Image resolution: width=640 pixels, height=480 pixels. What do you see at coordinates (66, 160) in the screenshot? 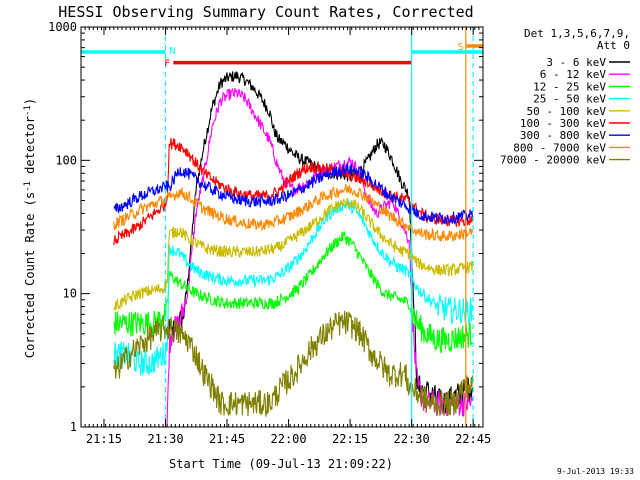
I see `y-tick-label: 100` at bounding box center [66, 160].